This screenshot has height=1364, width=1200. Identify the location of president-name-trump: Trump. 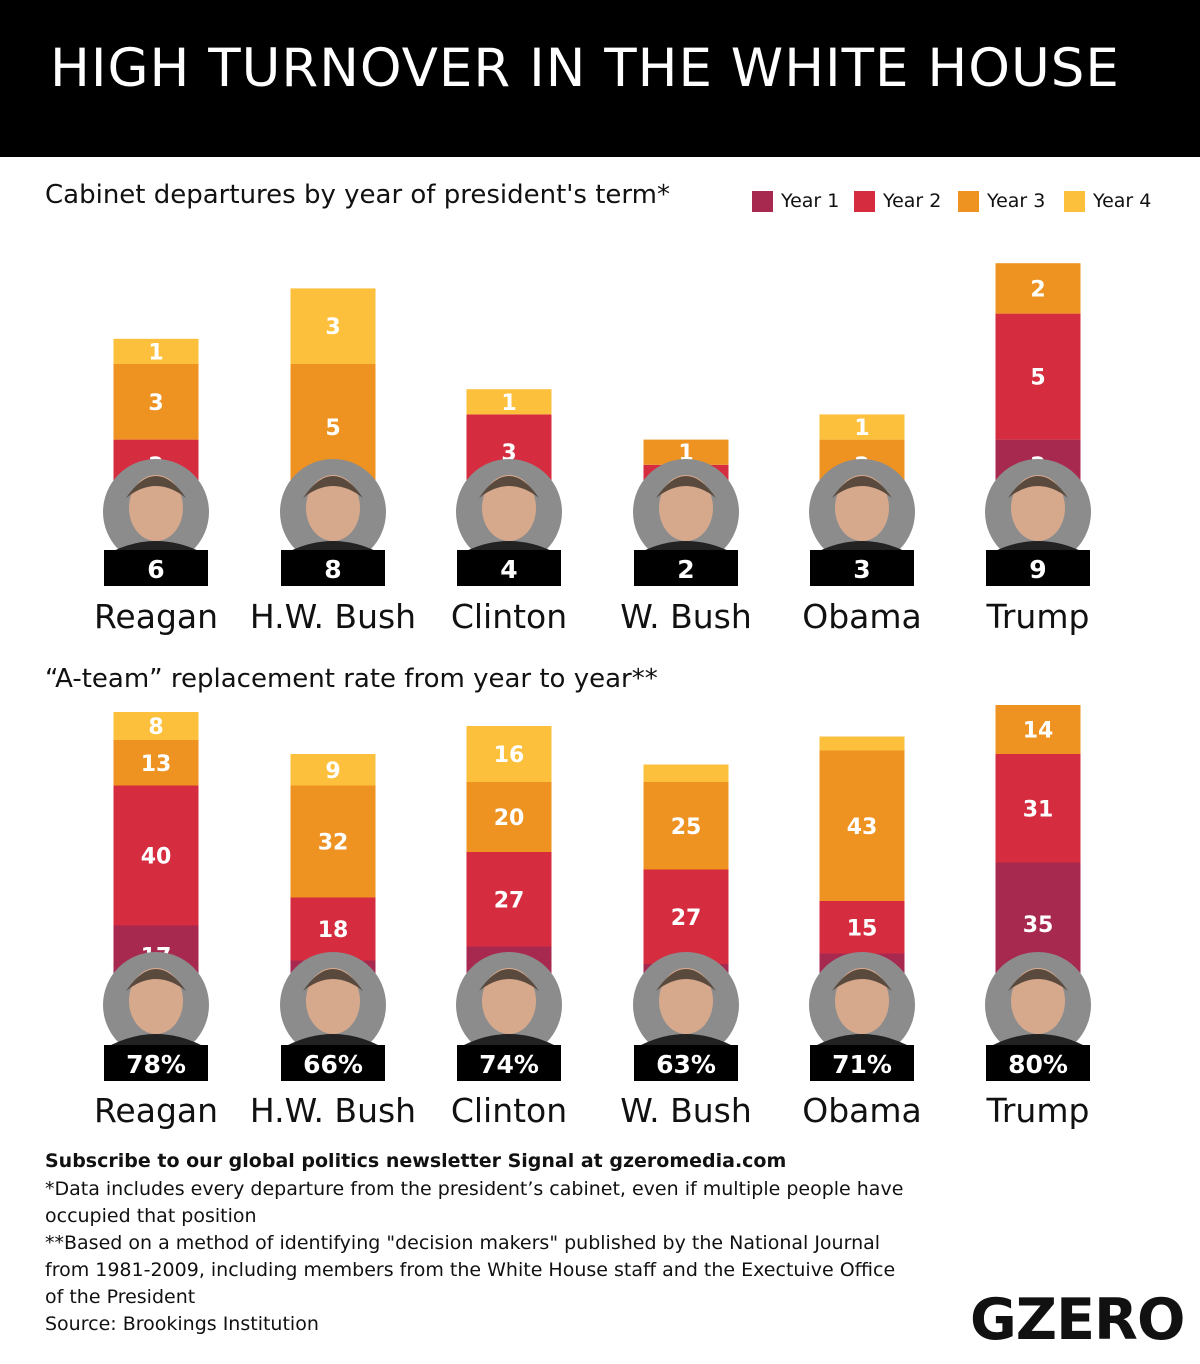
(1038, 1110).